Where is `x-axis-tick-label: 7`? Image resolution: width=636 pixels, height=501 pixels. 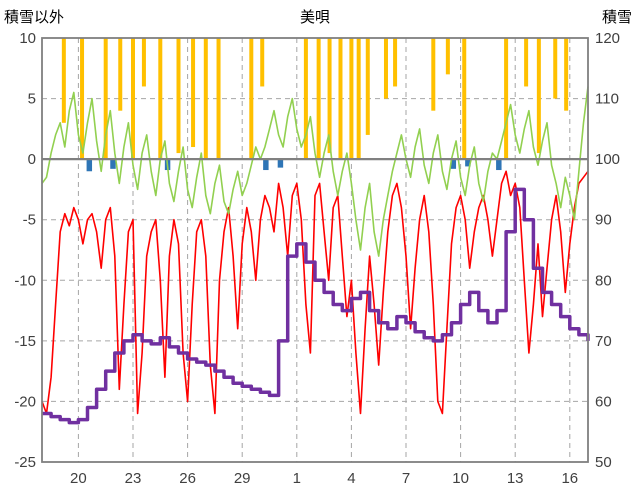
x-axis-tick-label: 7 is located at coordinates (406, 478).